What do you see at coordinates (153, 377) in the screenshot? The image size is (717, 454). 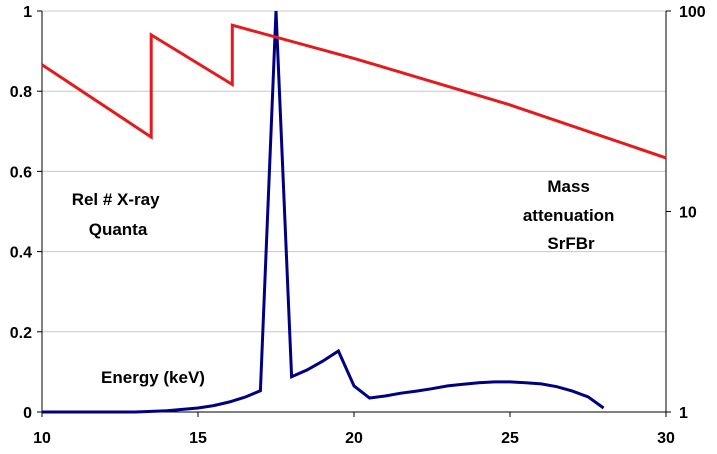 I see `x-annotation: Energy (keV)` at bounding box center [153, 377].